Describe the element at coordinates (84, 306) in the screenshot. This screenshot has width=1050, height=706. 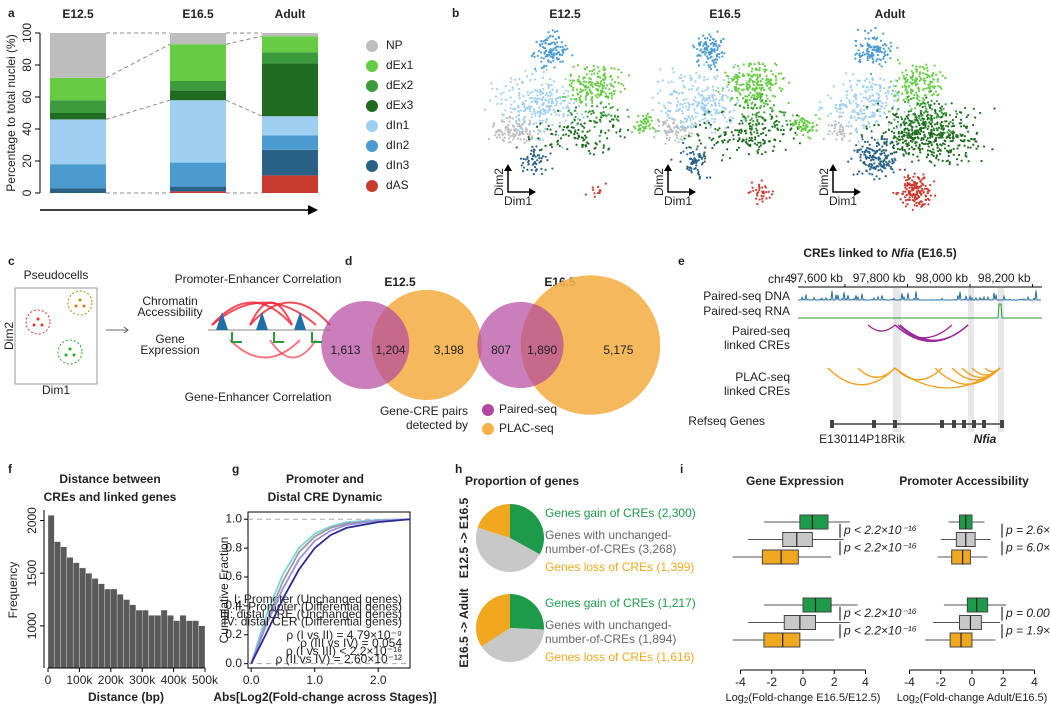
I see `cell-dot` at that location.